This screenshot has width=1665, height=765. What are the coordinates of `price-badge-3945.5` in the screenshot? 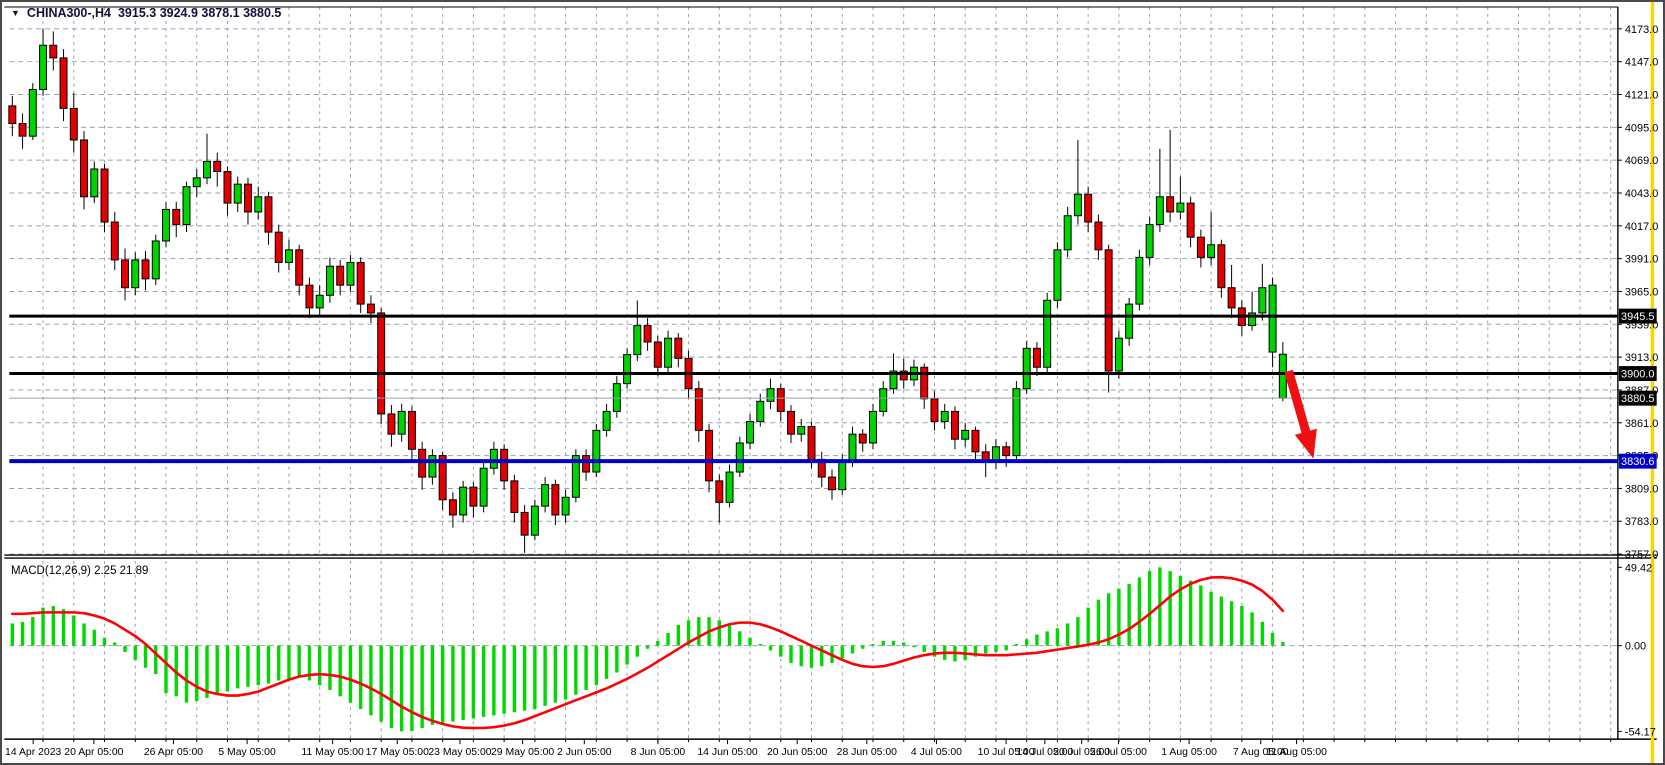 It's located at (1637, 316).